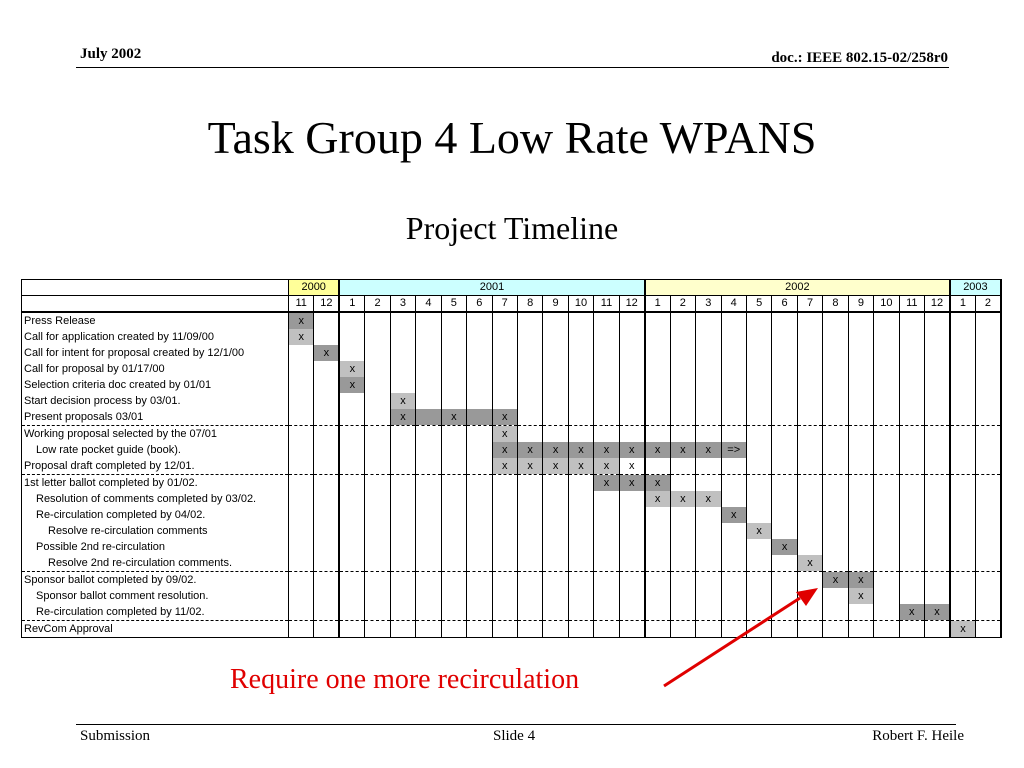 Image resolution: width=1024 pixels, height=768 pixels. What do you see at coordinates (859, 58) in the screenshot?
I see `header-doc-id: doc.: IEEE 802.15-02/258r0` at bounding box center [859, 58].